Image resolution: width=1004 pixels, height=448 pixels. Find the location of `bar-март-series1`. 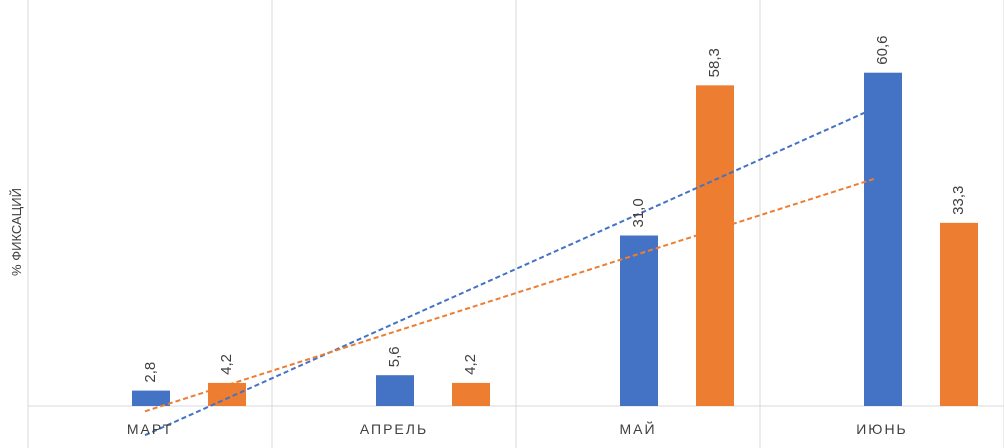

bar-март-series1 is located at coordinates (151, 398).